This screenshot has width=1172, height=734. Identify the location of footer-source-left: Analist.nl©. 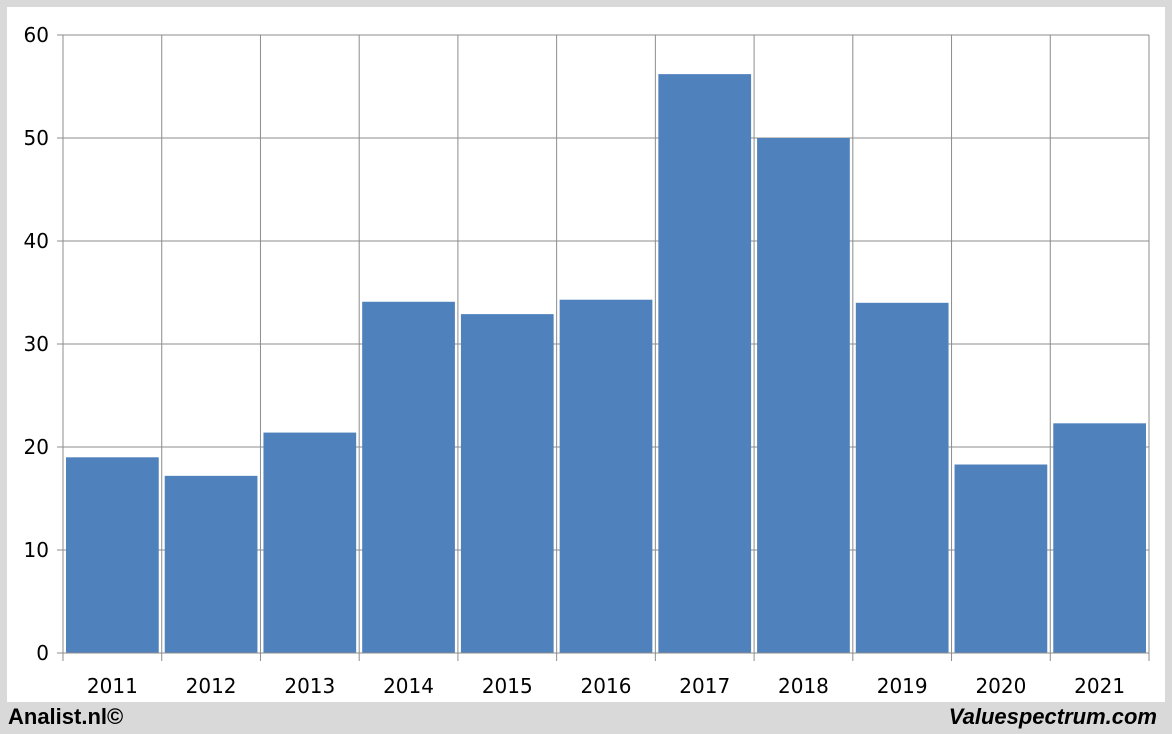
(66, 716).